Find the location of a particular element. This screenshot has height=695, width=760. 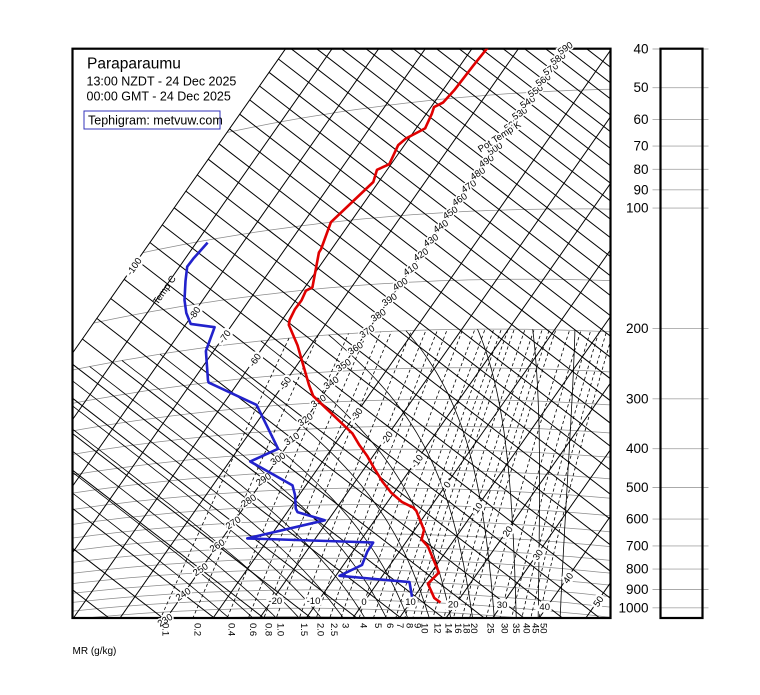

svg-text: 0.6 is located at coordinates (252, 629).